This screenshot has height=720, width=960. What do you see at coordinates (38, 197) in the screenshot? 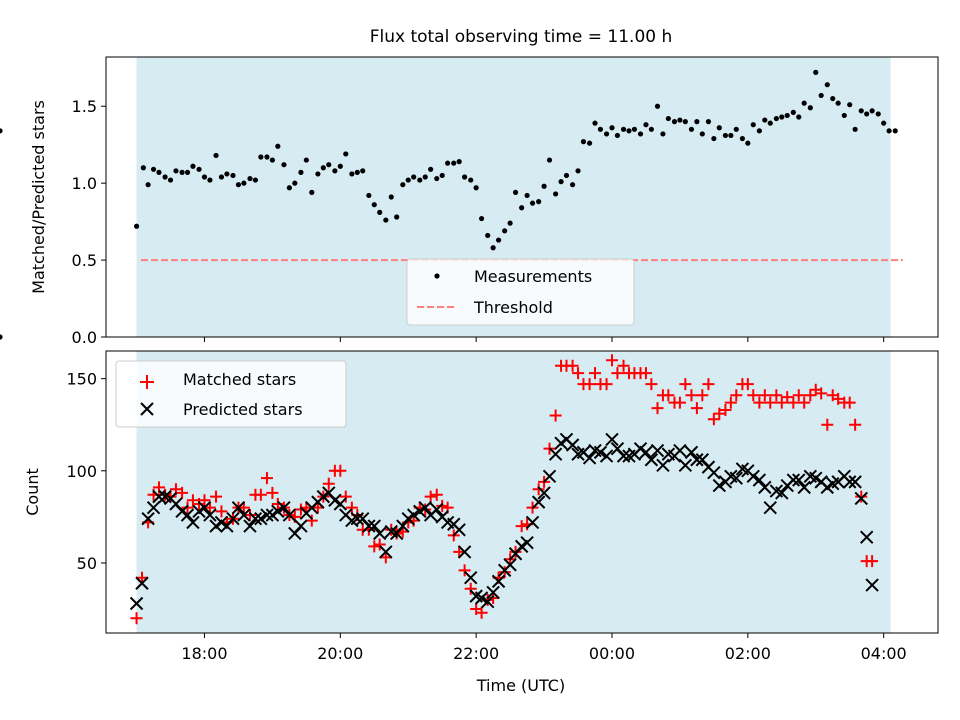
I see `top-ylabel: Matched/Predicted stars` at bounding box center [38, 197].